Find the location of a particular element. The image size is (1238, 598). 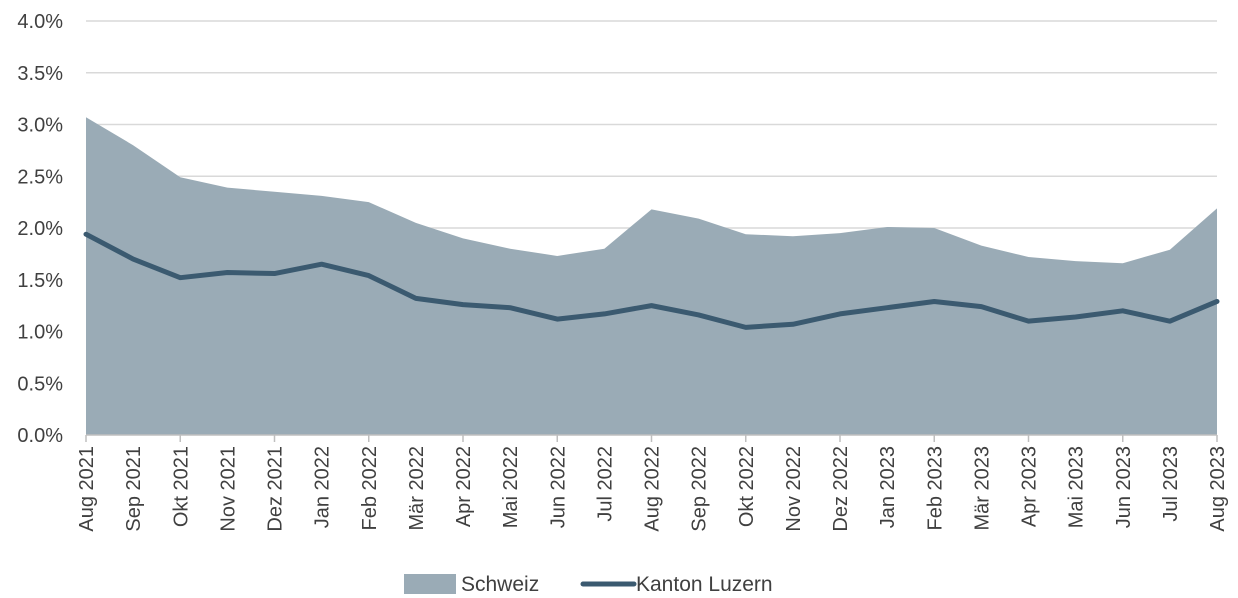

x-axis is located at coordinates (651, 438).